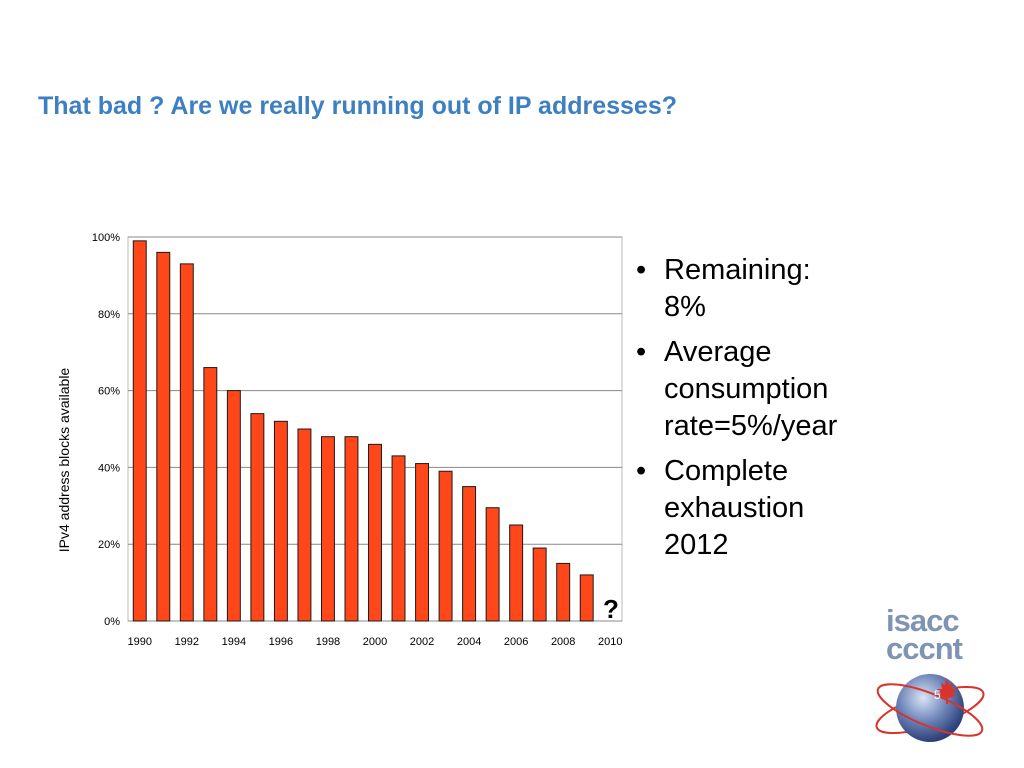 This screenshot has width=1024, height=768. Describe the element at coordinates (64, 460) in the screenshot. I see `chart-y-axis-label: IPv4 address blocks available` at that location.